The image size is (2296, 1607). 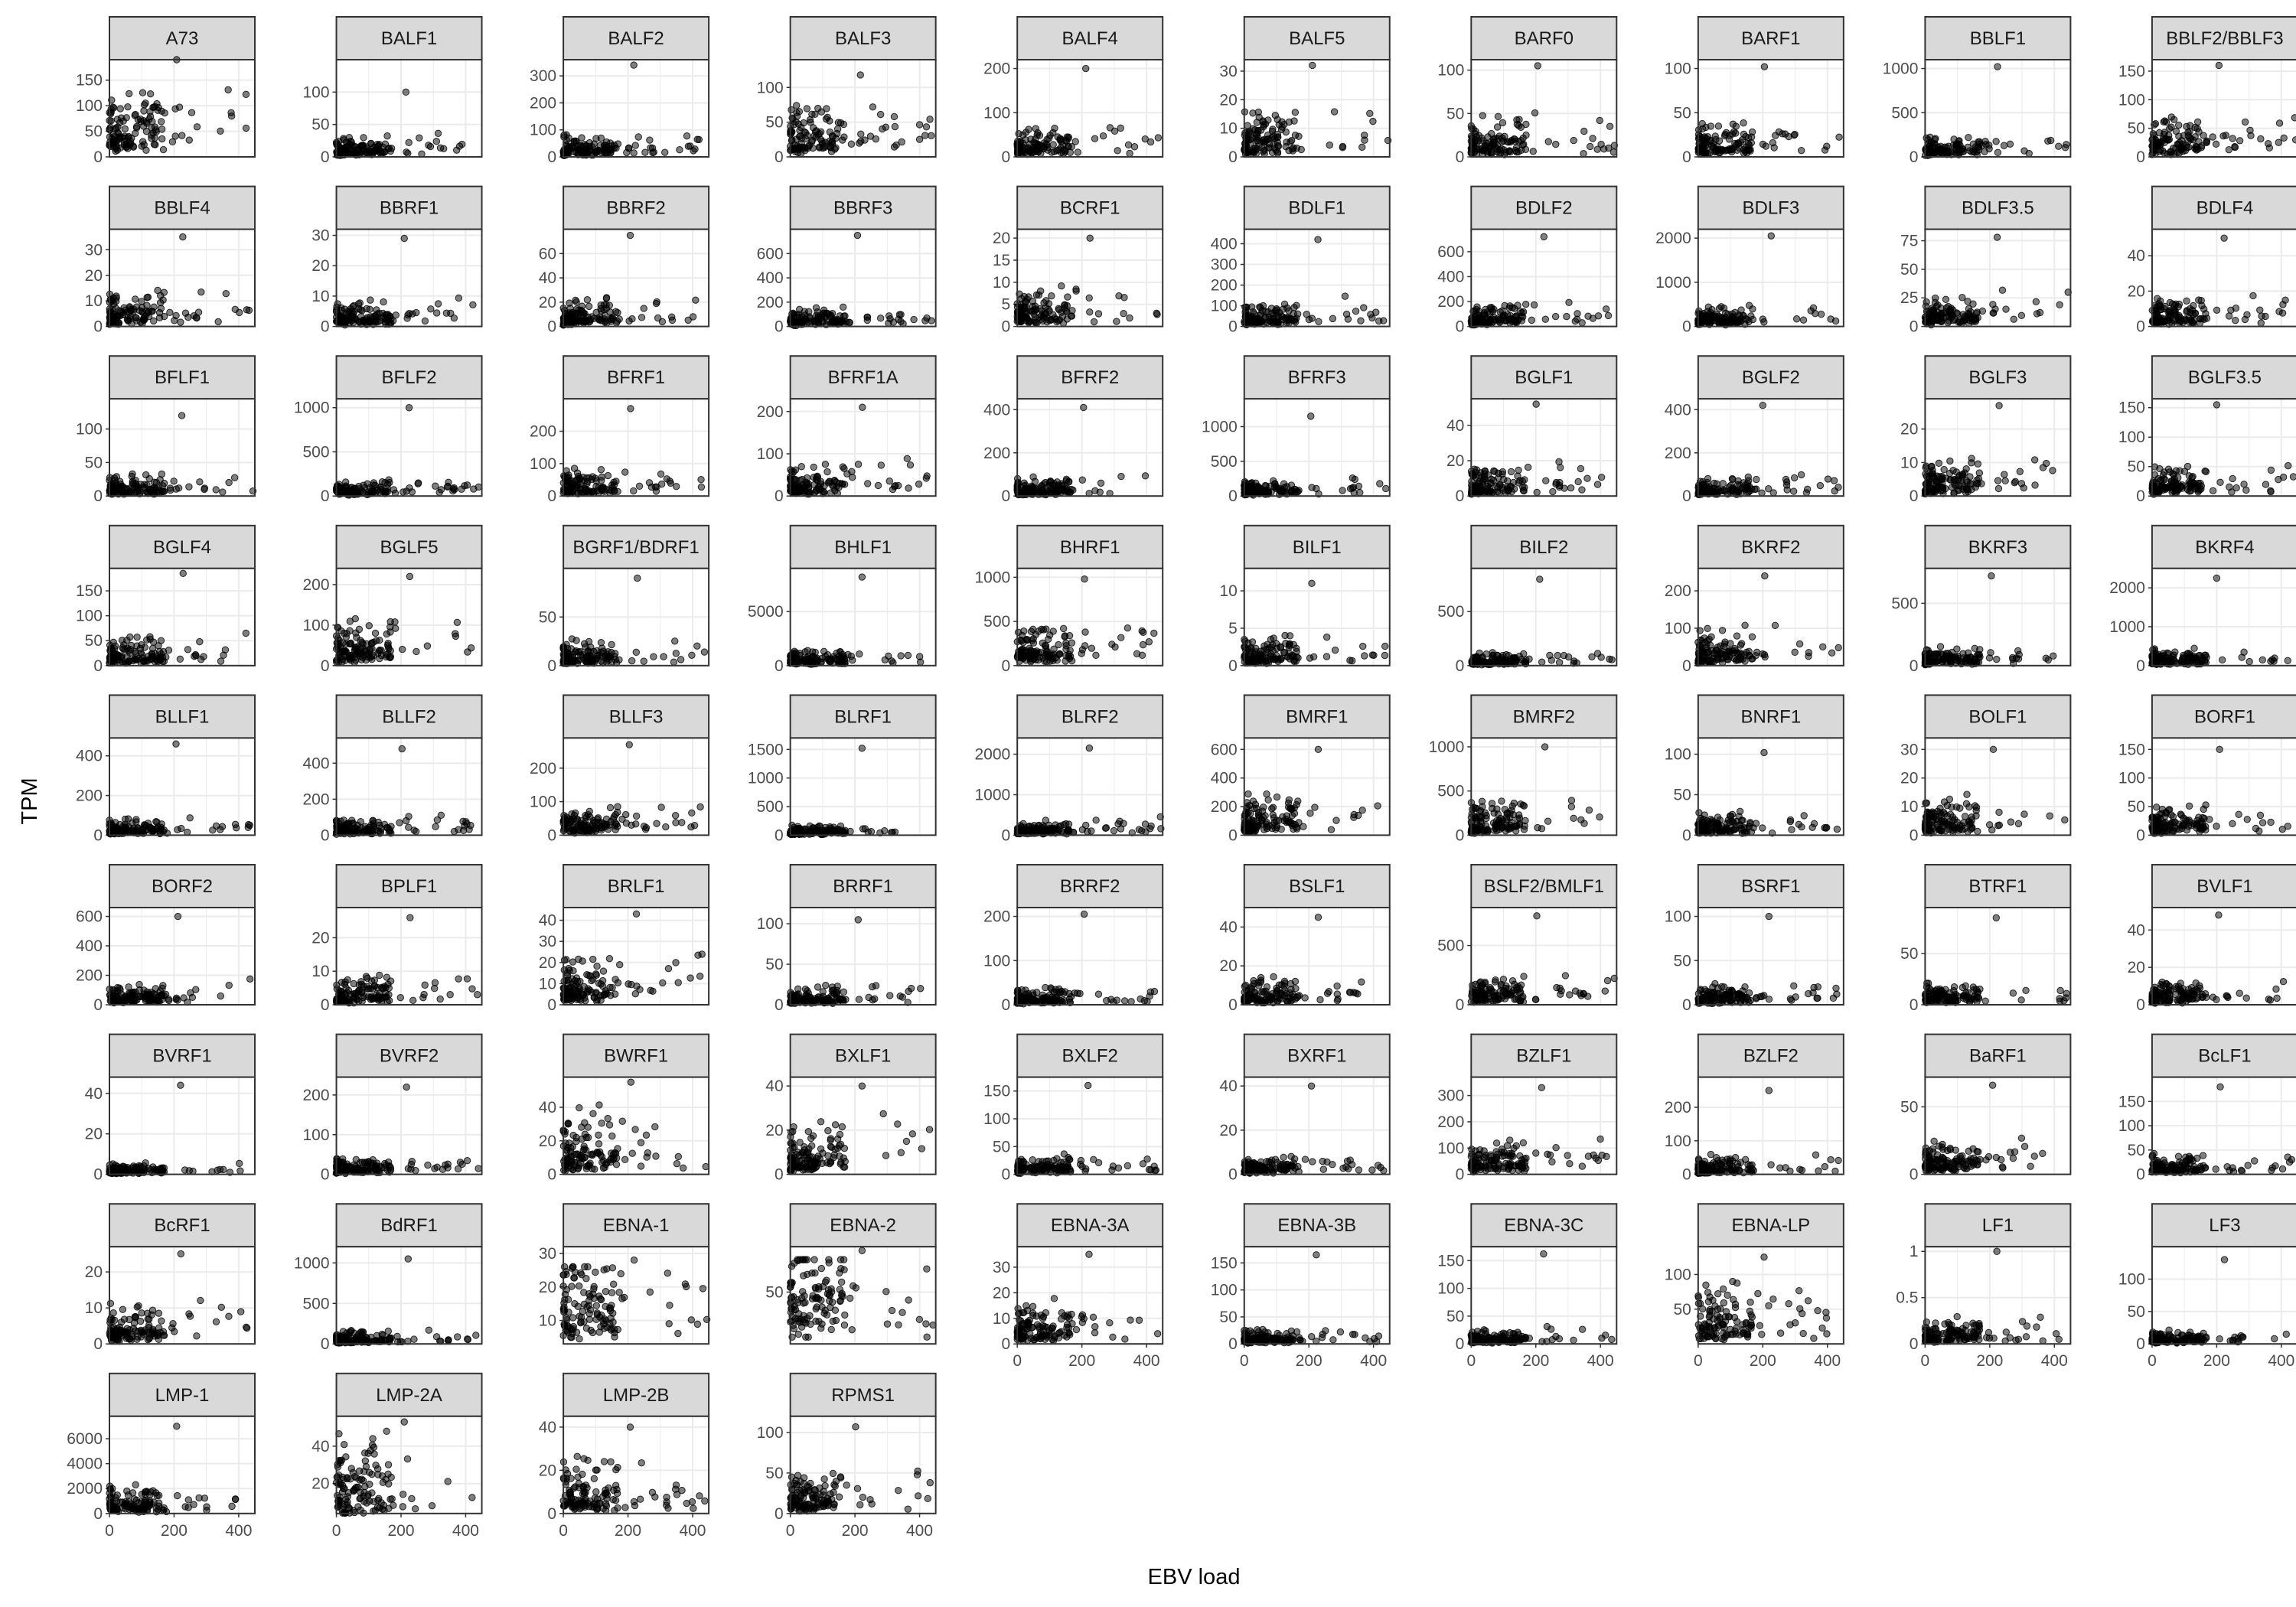 What do you see at coordinates (1544, 377) in the screenshot?
I see `facet-title: BGLF1` at bounding box center [1544, 377].